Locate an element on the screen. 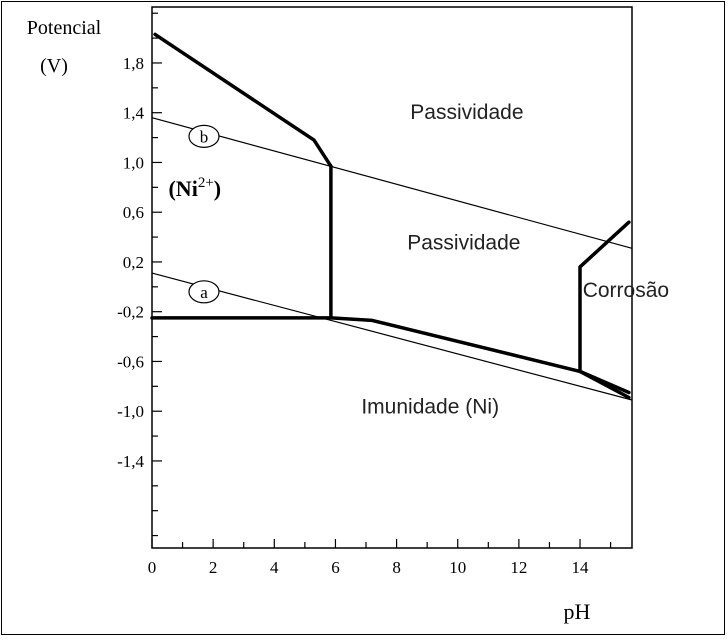 The width and height of the screenshot is (728, 640). region-label-passividade-upper: Passividade is located at coordinates (466, 112).